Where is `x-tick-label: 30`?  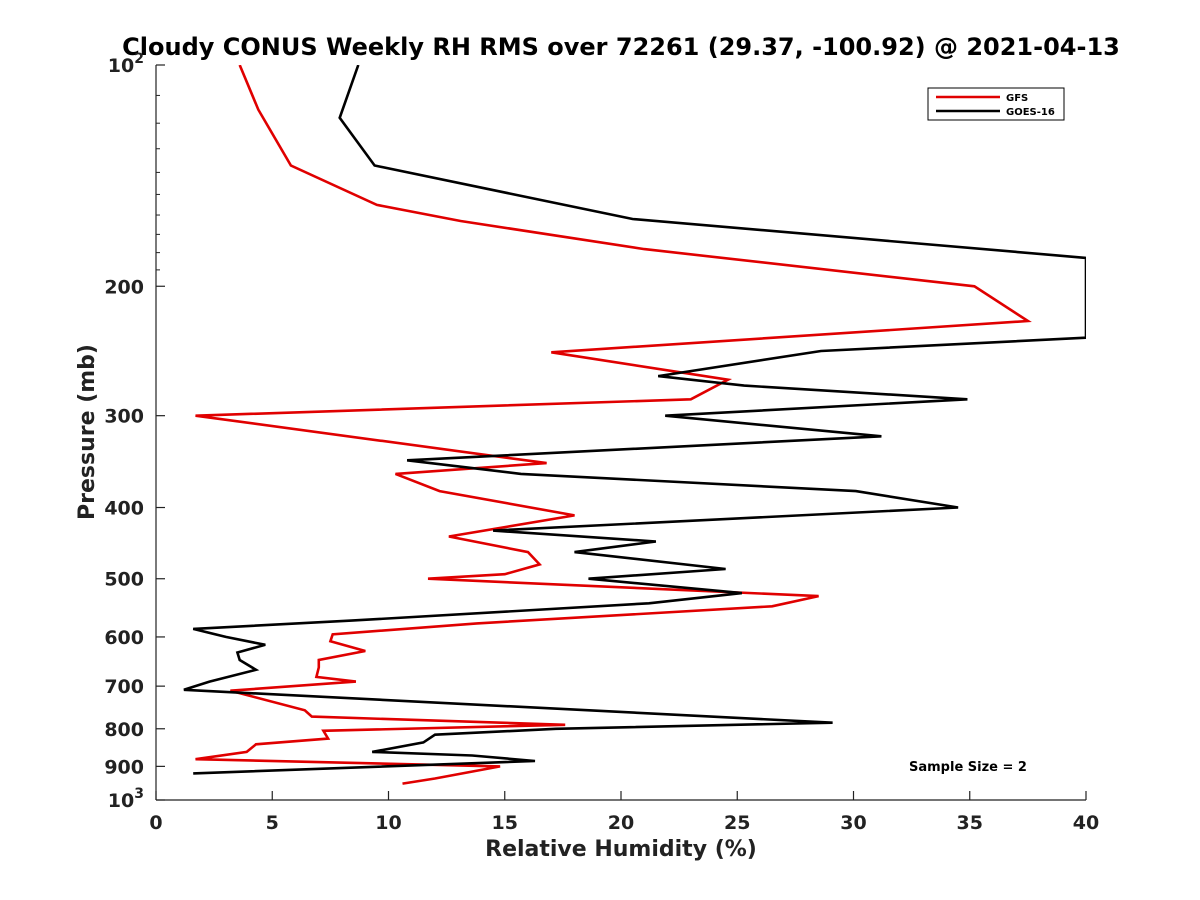
x-tick-label: 30 is located at coordinates (853, 823).